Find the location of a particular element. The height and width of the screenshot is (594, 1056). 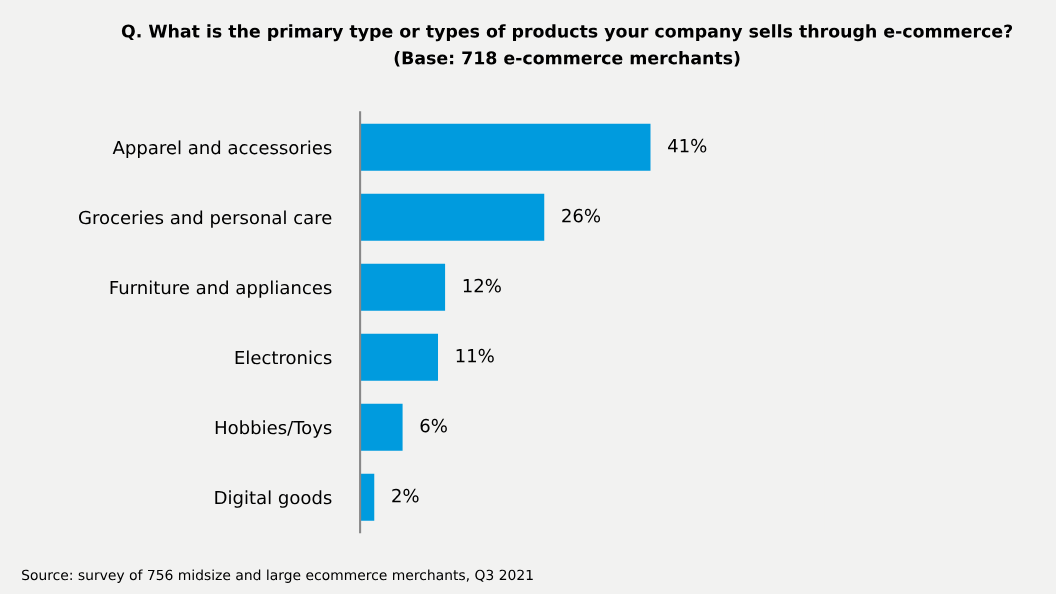

y-tick-label: Digital goods is located at coordinates (273, 499).